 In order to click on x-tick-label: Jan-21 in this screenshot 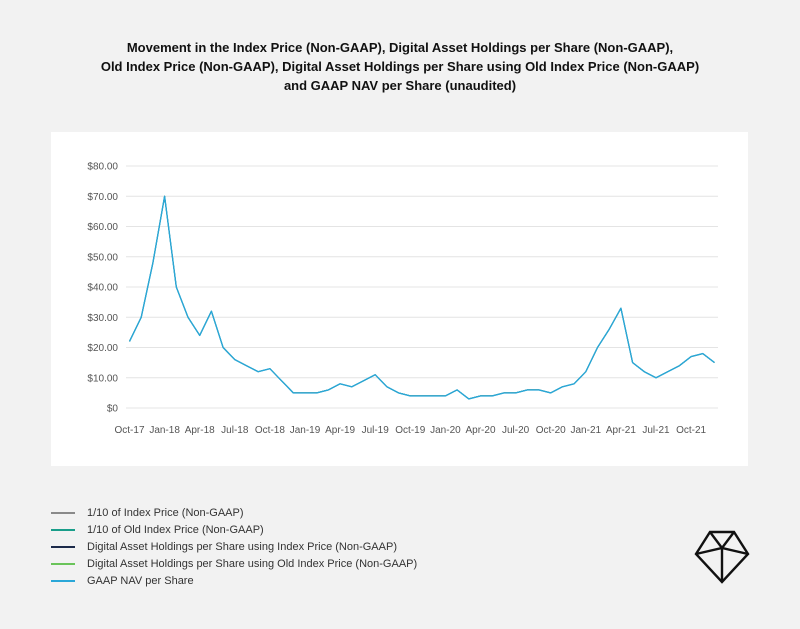, I will do `click(586, 430)`.